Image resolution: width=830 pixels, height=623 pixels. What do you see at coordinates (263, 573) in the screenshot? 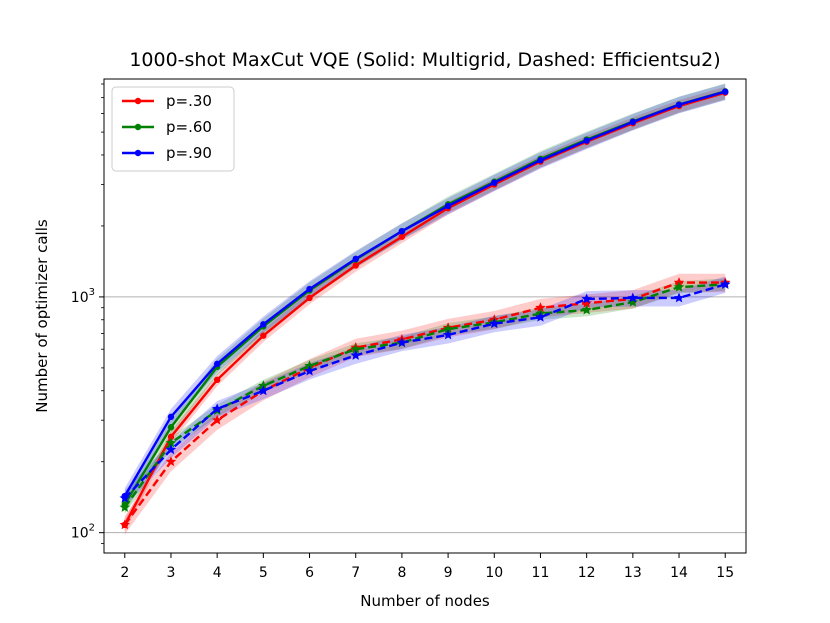
I see `x-tick-label: 5` at bounding box center [263, 573].